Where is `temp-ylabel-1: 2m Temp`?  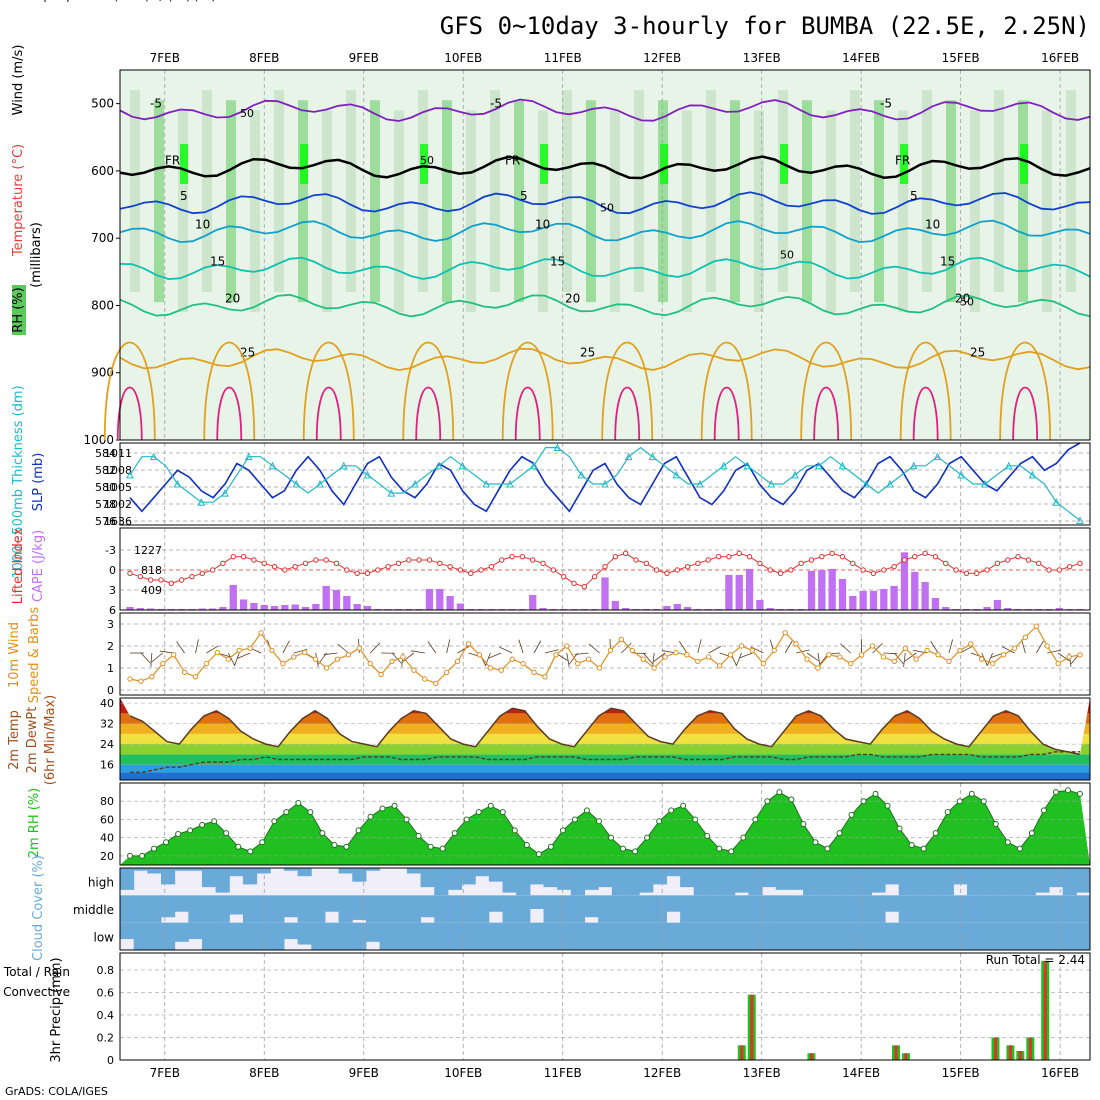
temp-ylabel-1: 2m Temp is located at coordinates (14, 740).